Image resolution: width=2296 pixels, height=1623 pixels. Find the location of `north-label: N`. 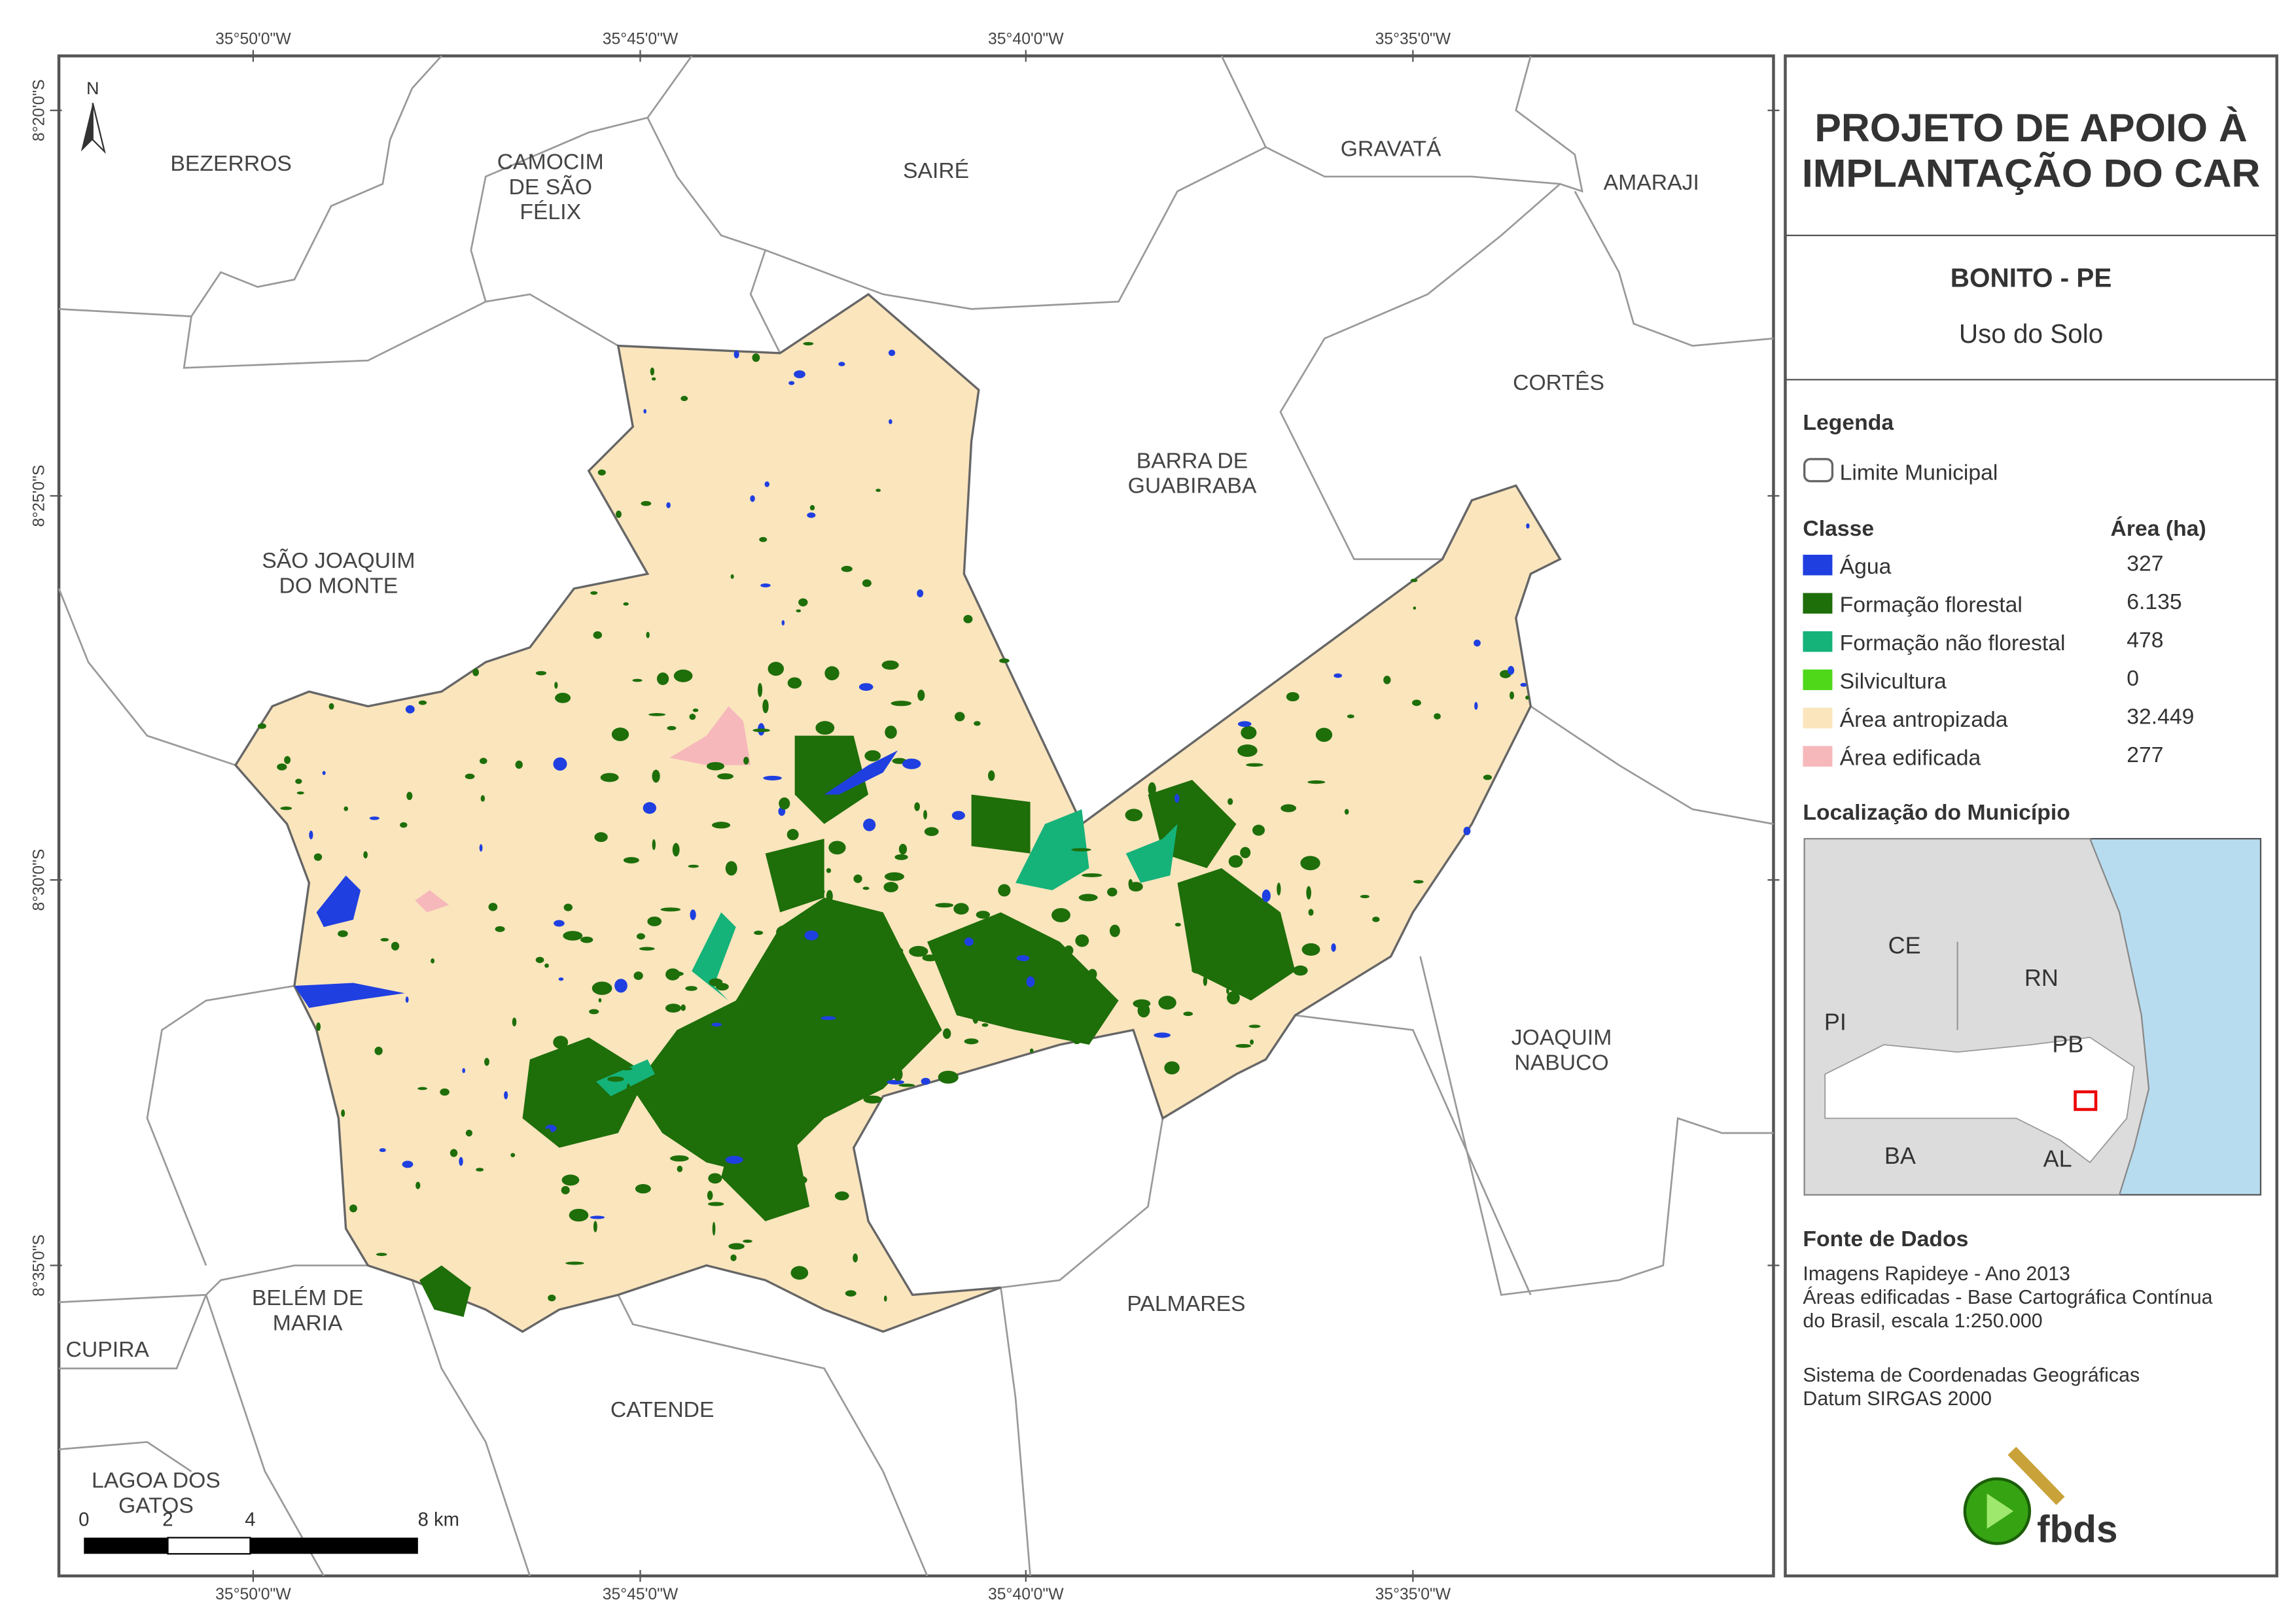

north-label: N is located at coordinates (92, 88).